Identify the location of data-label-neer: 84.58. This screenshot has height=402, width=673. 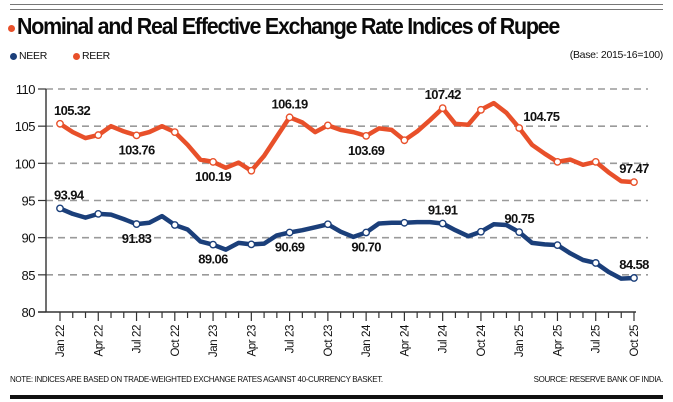
(634, 264).